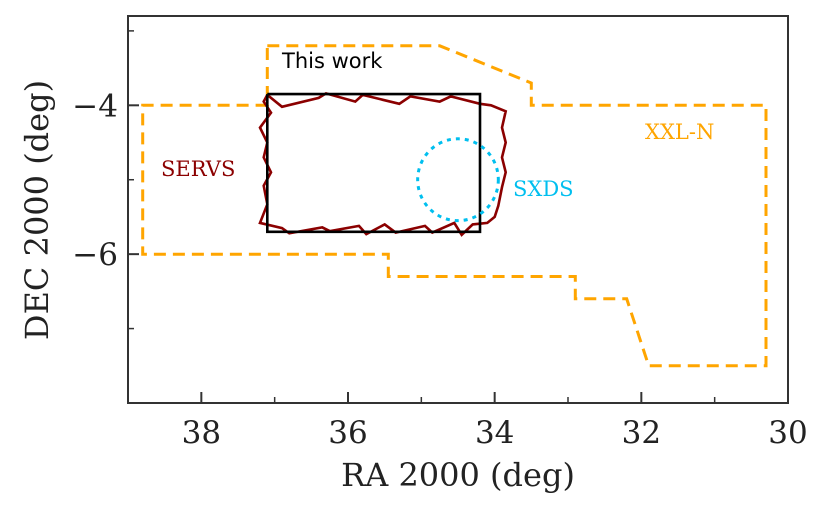 Image resolution: width=830 pixels, height=512 pixels. I want to click on x-tick-label: 36, so click(347, 433).